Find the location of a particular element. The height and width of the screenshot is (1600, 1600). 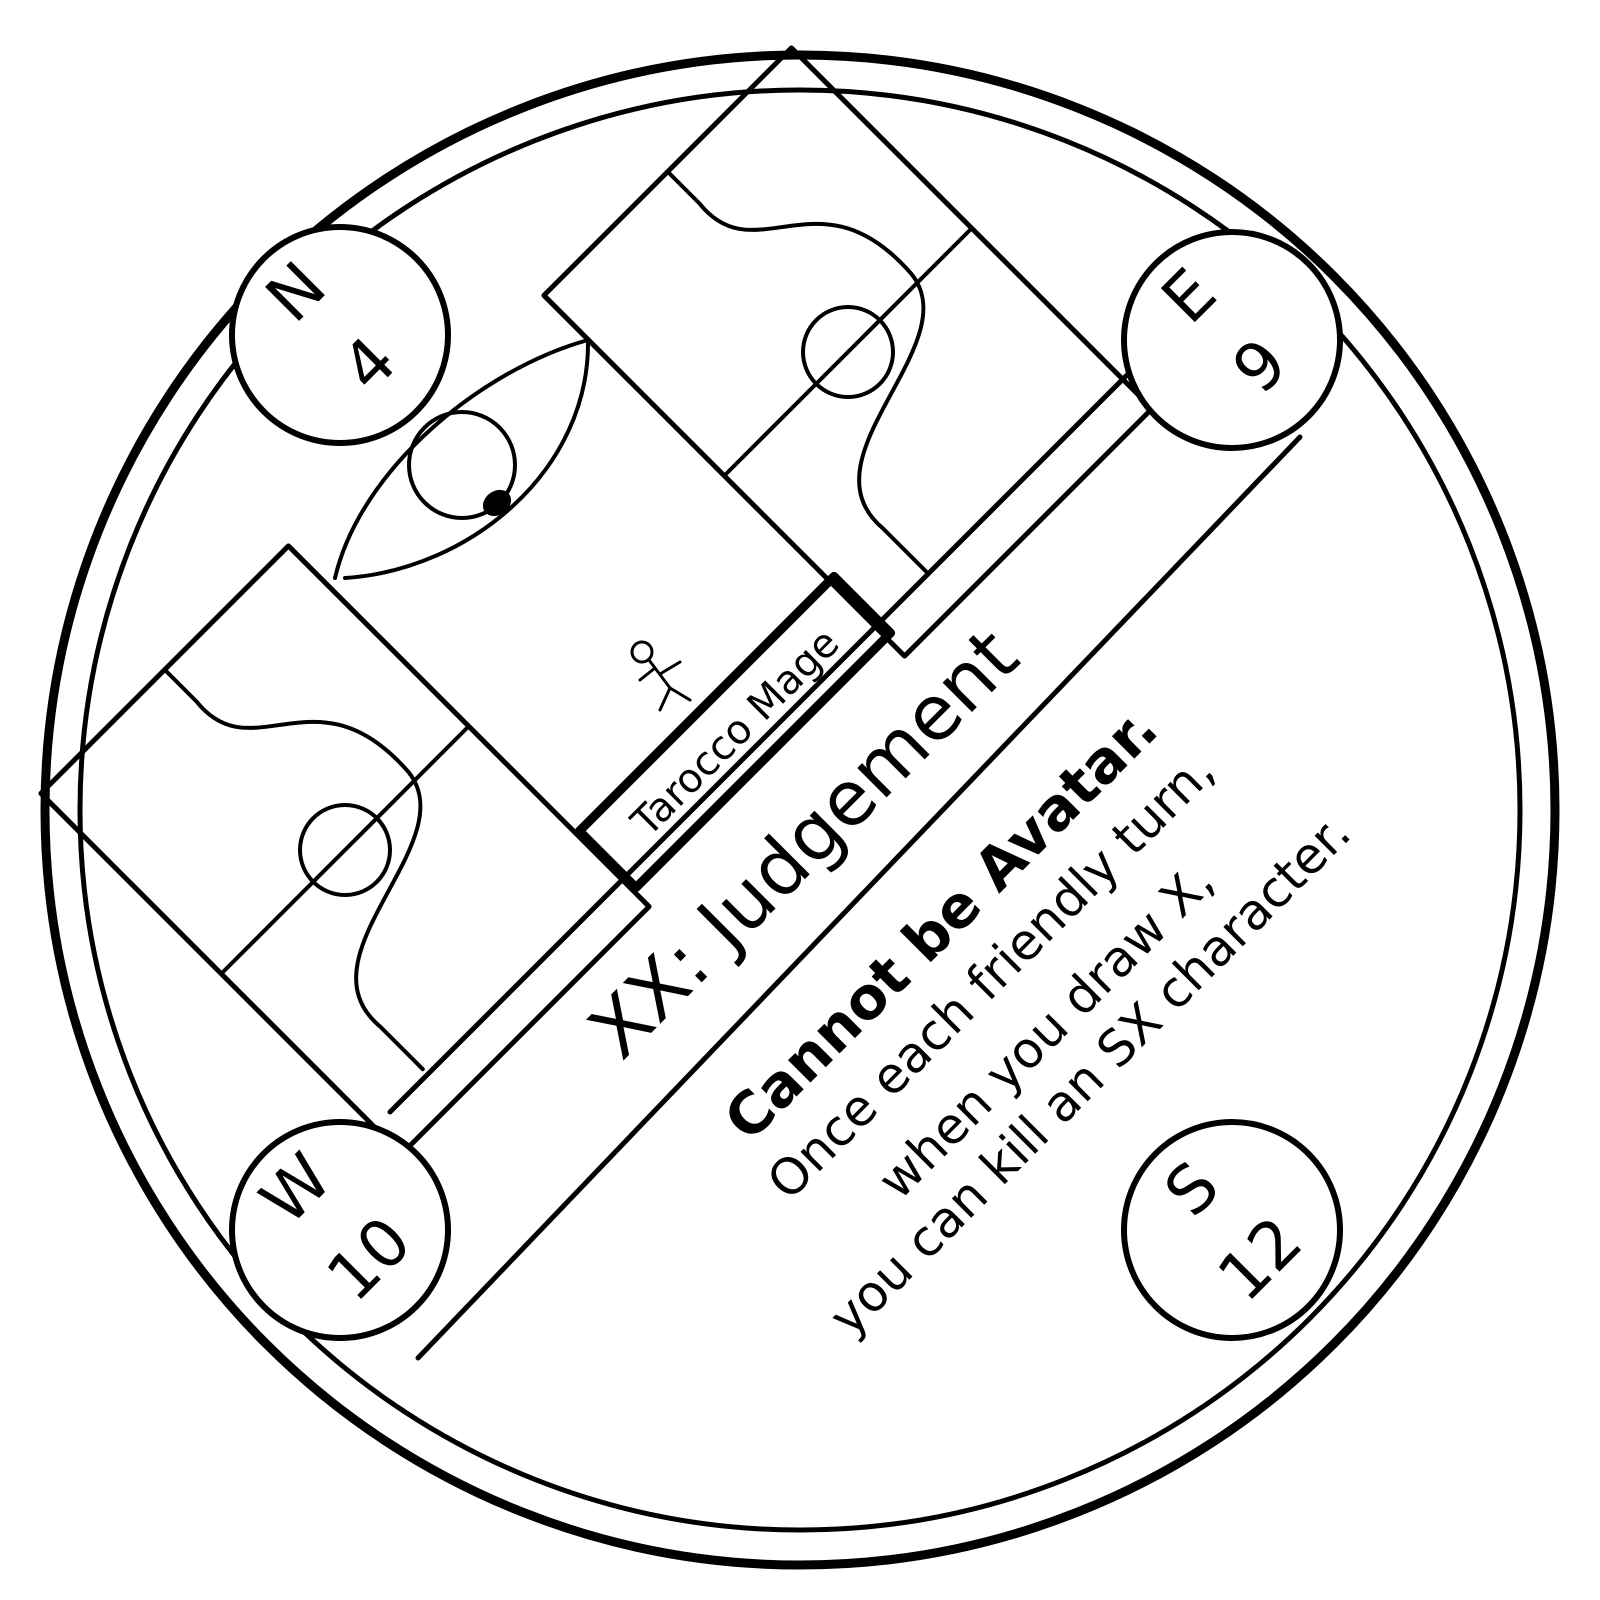

tarot-card-right is located at coordinates (848, 352).